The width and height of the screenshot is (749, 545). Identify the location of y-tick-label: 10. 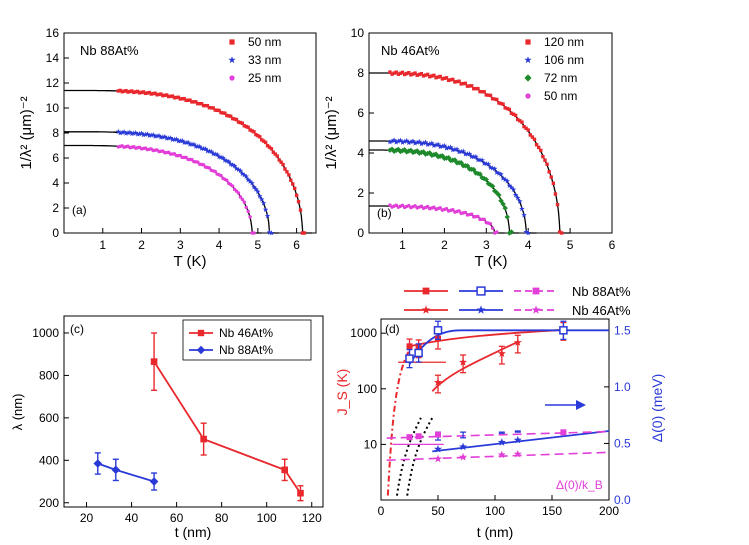
(53, 108).